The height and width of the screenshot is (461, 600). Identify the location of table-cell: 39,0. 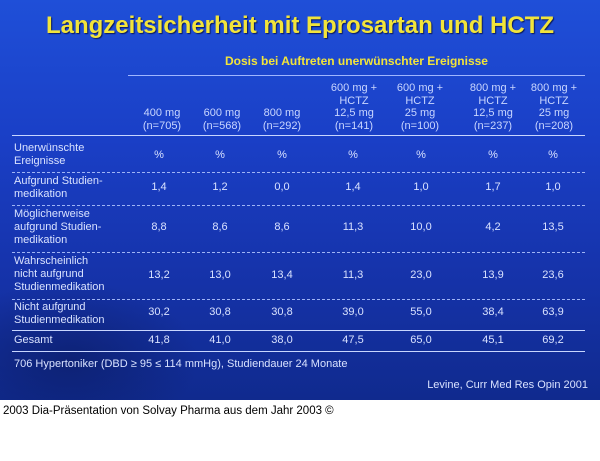
(353, 312).